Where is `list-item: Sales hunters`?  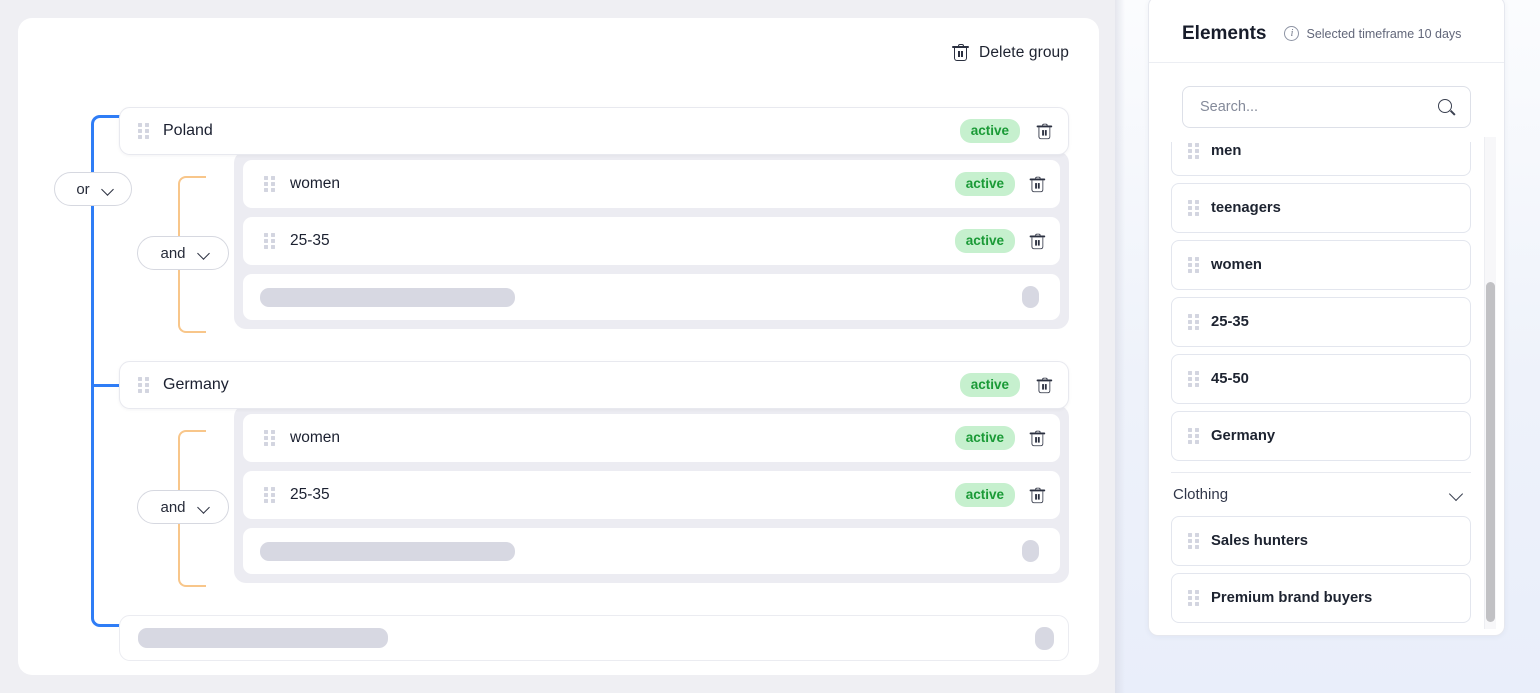 list-item: Sales hunters is located at coordinates (1321, 541).